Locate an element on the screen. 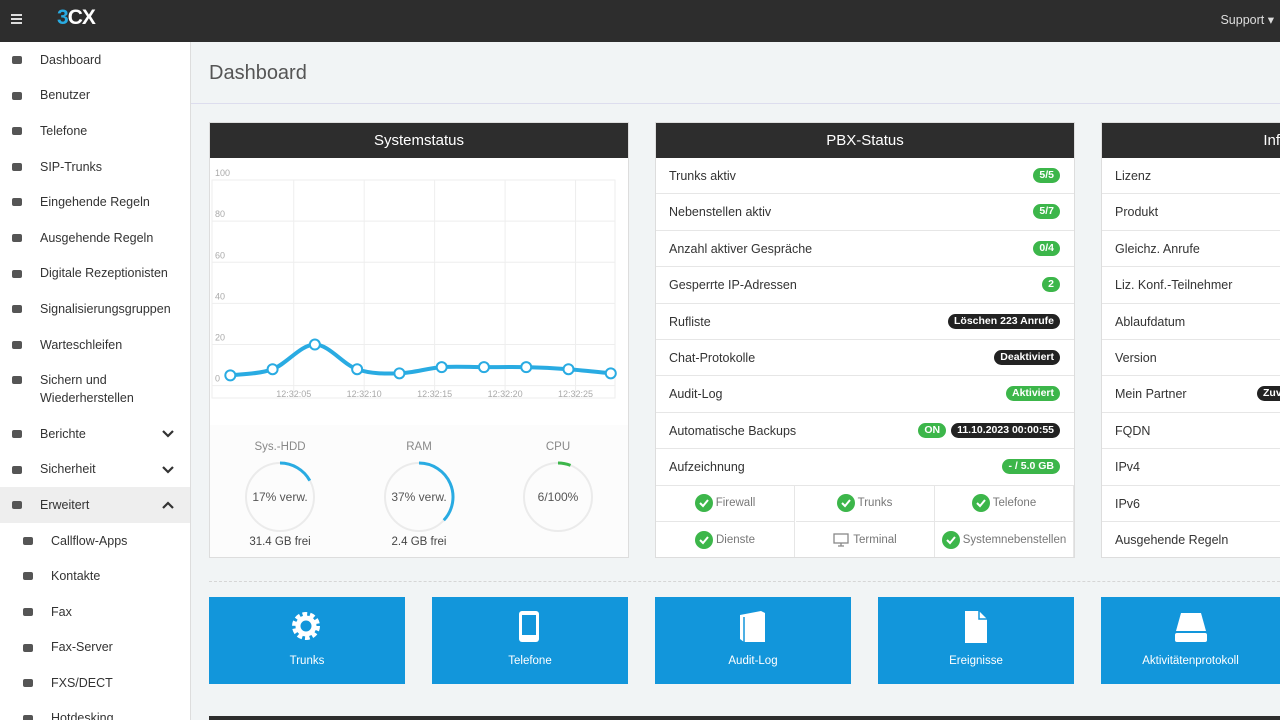  y-tick-label: 80 is located at coordinates (220, 214).